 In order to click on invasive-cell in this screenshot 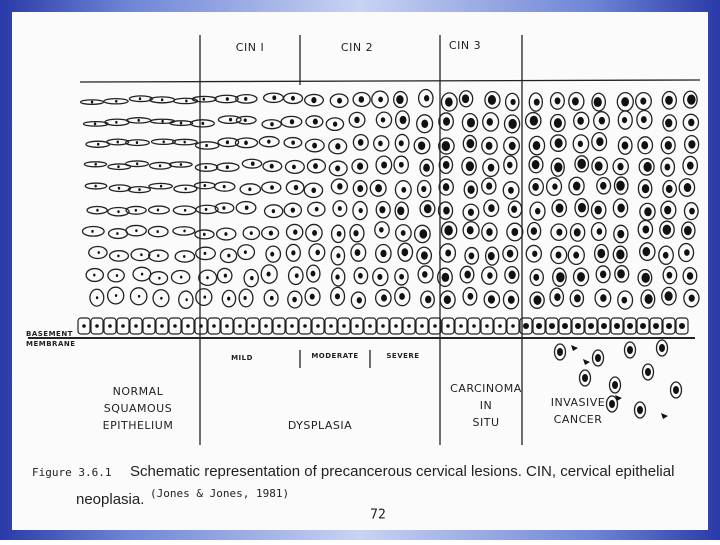, I will do `click(676, 390)`.